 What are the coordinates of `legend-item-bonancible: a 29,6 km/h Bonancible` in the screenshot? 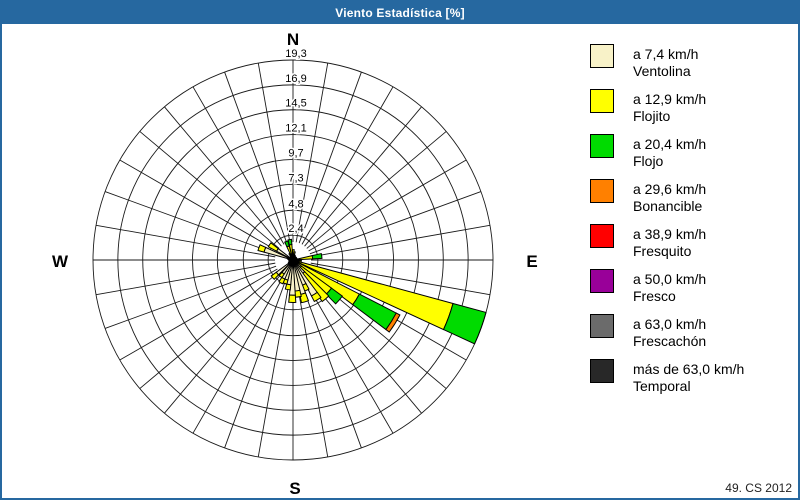 It's located at (690, 197).